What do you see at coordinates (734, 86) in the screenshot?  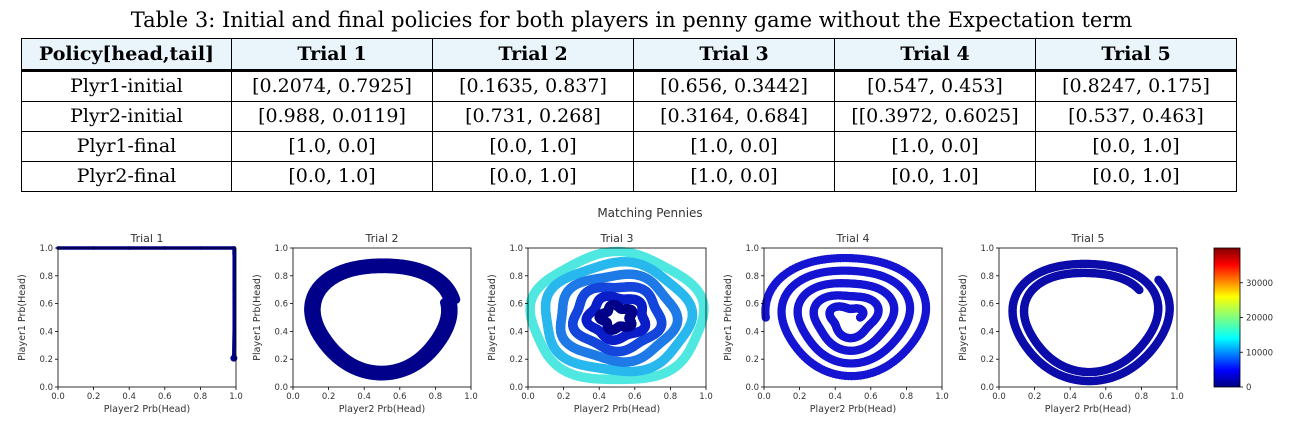 I see `table-cell: [0.656, 0.3442]` at bounding box center [734, 86].